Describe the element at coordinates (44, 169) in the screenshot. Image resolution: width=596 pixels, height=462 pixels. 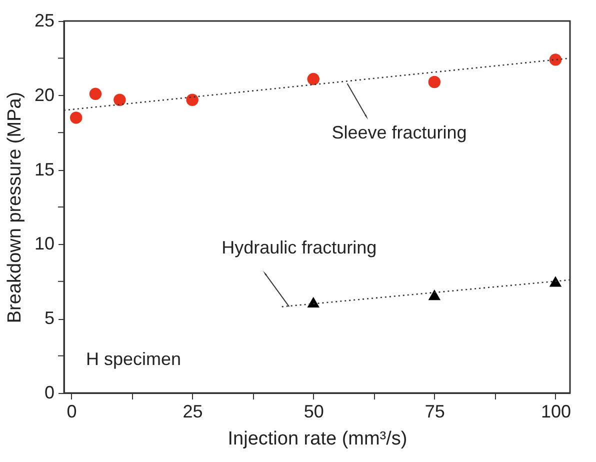
I see `y-tick-label: 15` at that location.